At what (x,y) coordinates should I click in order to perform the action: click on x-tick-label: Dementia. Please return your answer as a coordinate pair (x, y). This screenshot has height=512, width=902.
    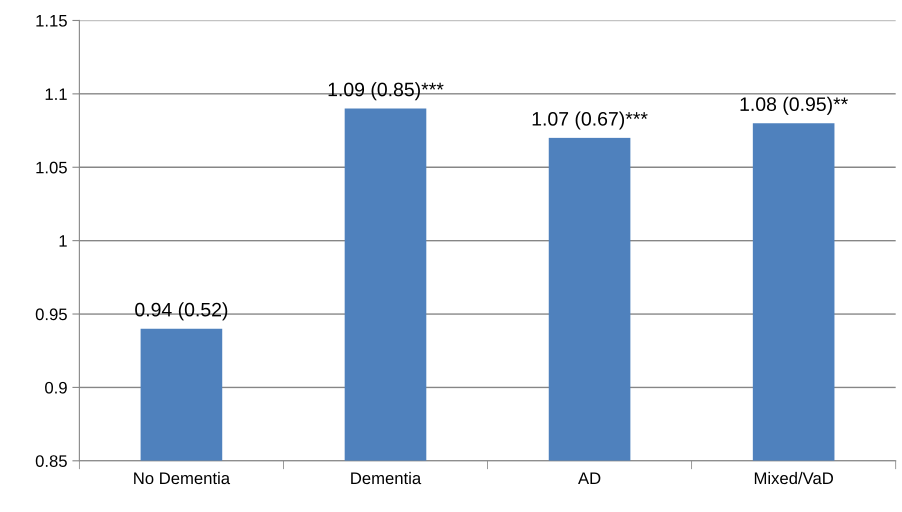
    Looking at the image, I should click on (386, 478).